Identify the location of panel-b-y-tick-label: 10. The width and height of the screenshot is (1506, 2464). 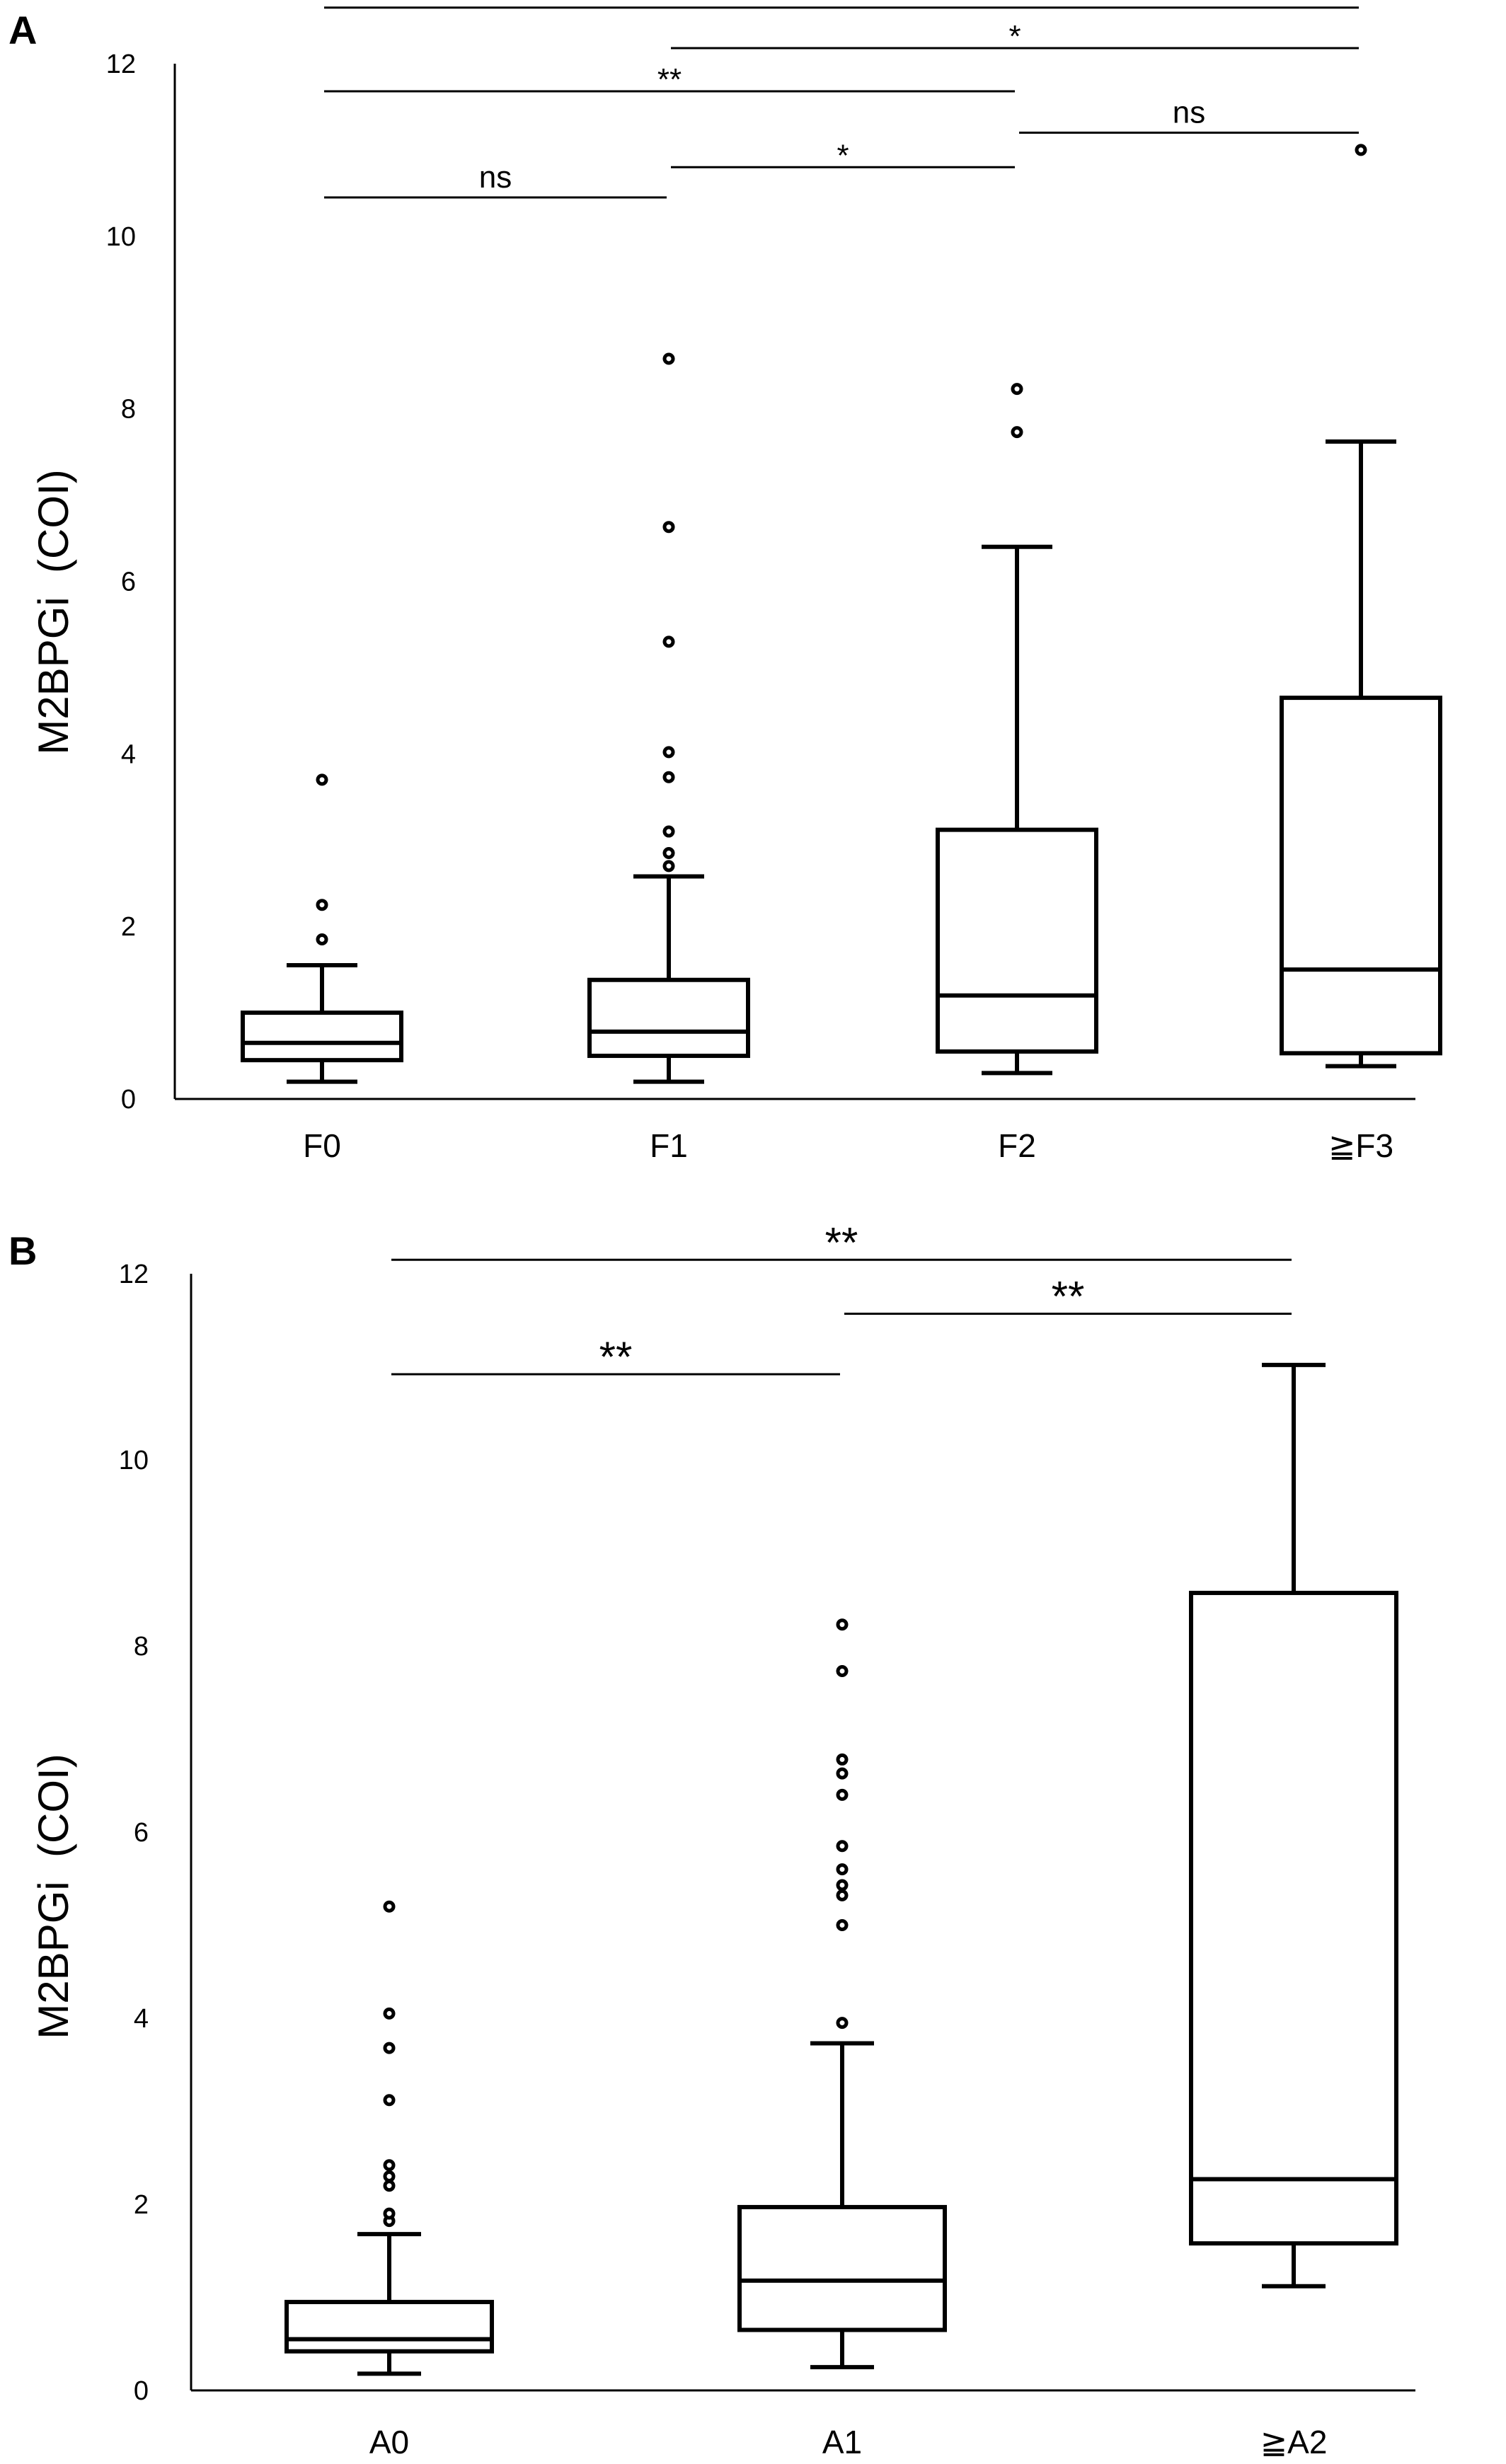
(134, 1460).